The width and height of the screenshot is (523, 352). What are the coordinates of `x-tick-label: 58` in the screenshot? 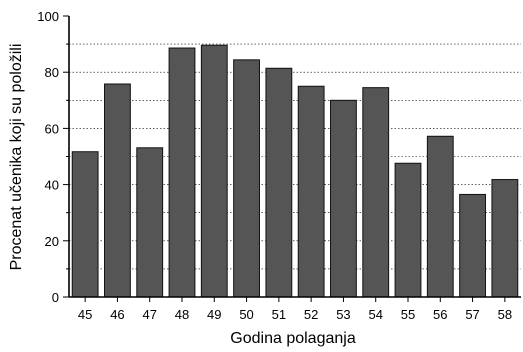 It's located at (505, 314).